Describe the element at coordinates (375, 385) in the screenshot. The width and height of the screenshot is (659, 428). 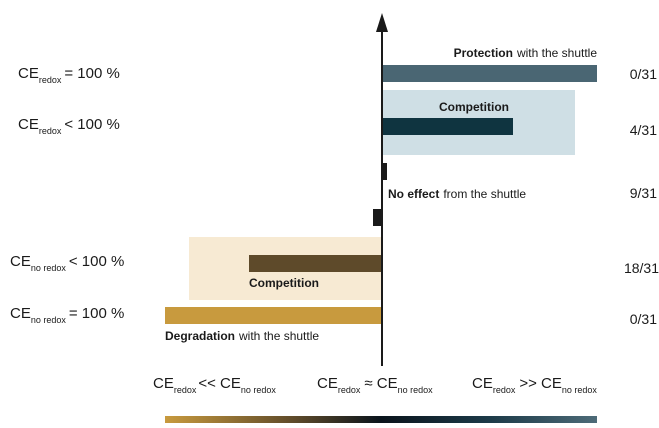
I see `axis-label: CEredox ≈ CEno redox` at that location.